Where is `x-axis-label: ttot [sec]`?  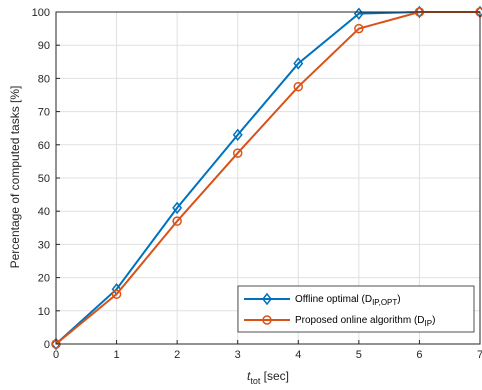 x-axis-label: ttot [sec] is located at coordinates (268, 377).